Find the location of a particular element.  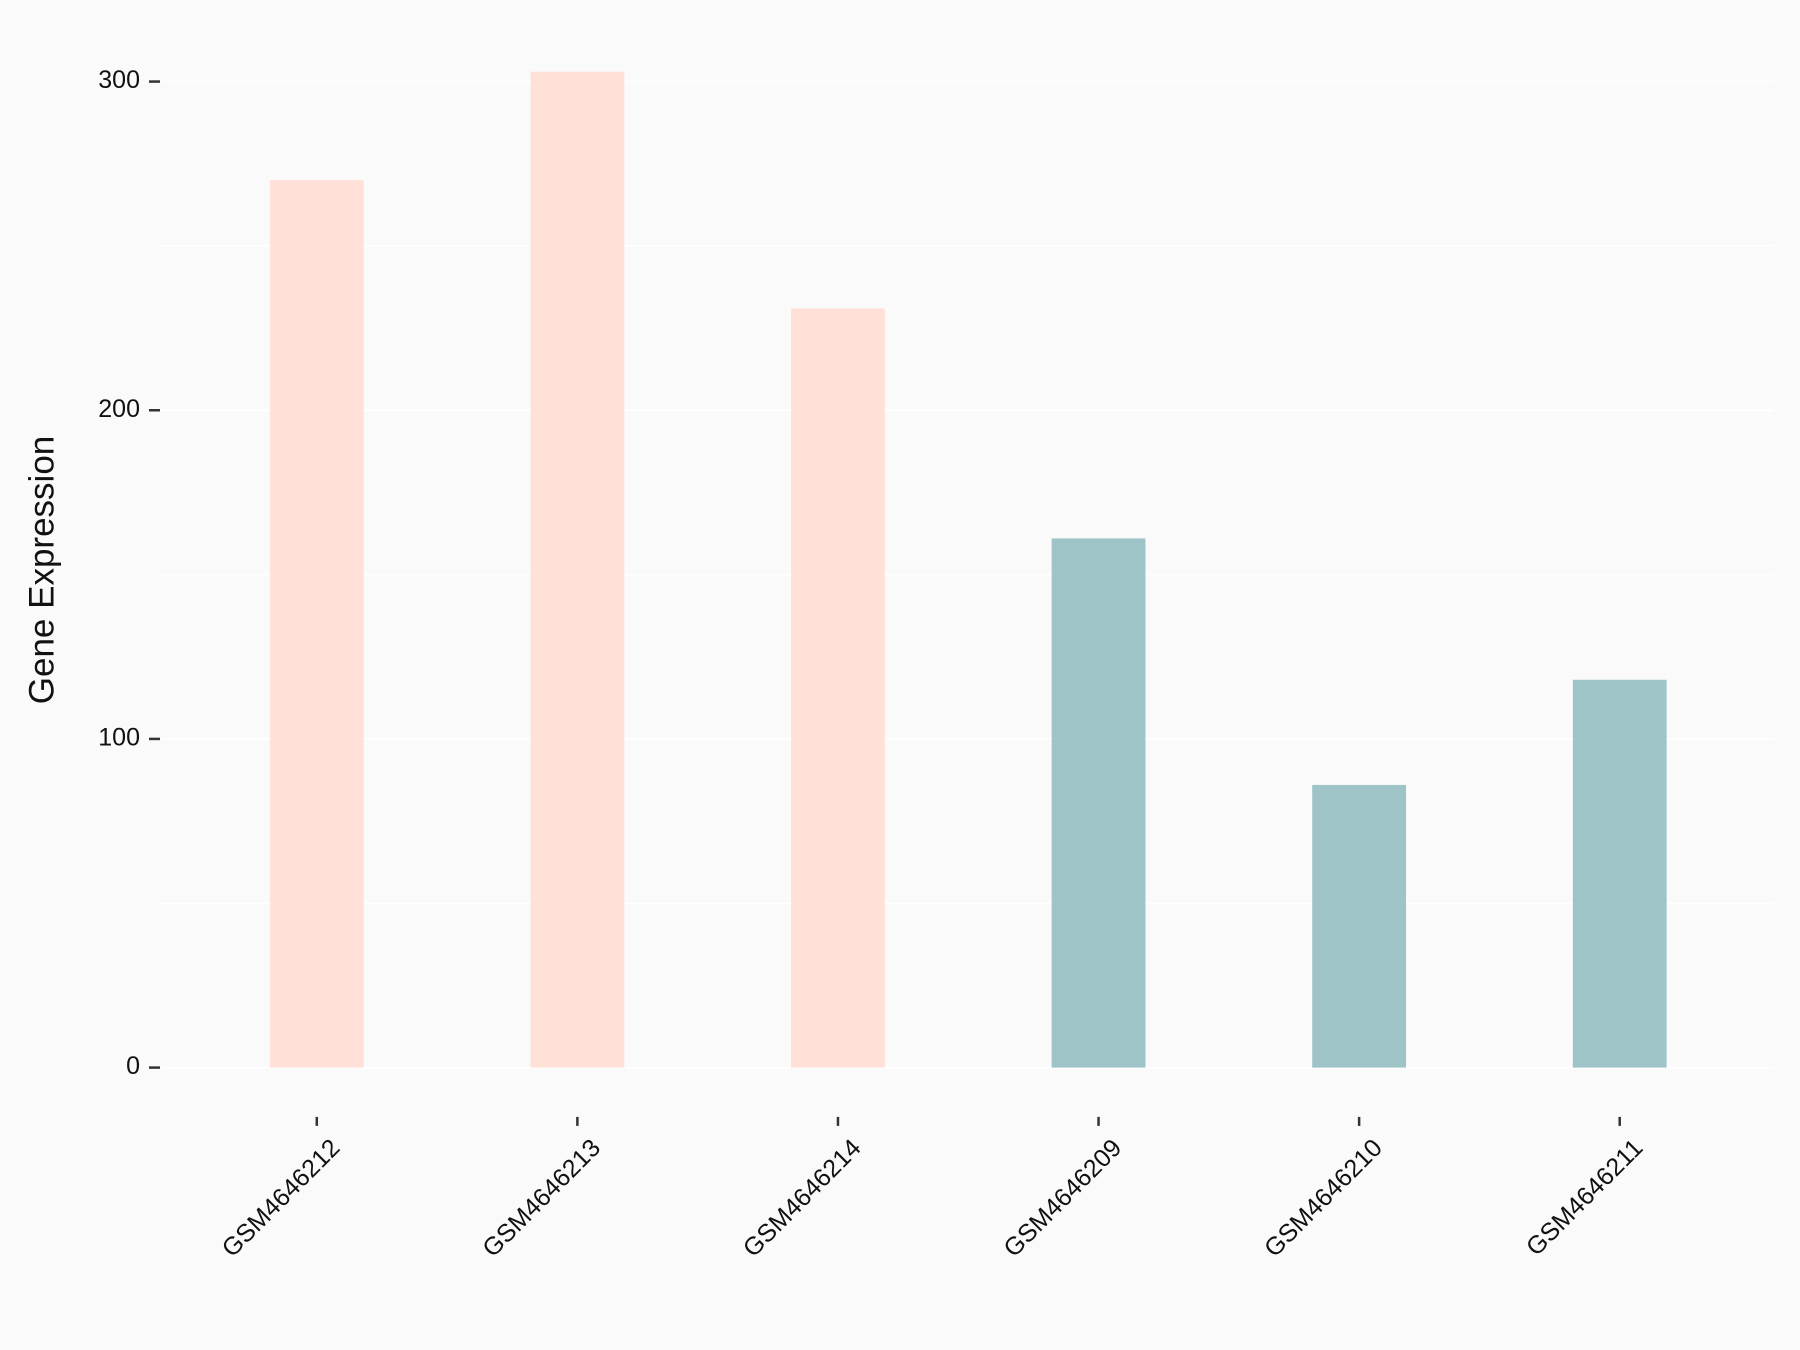

y-tick-label: 0 is located at coordinates (133, 1066).